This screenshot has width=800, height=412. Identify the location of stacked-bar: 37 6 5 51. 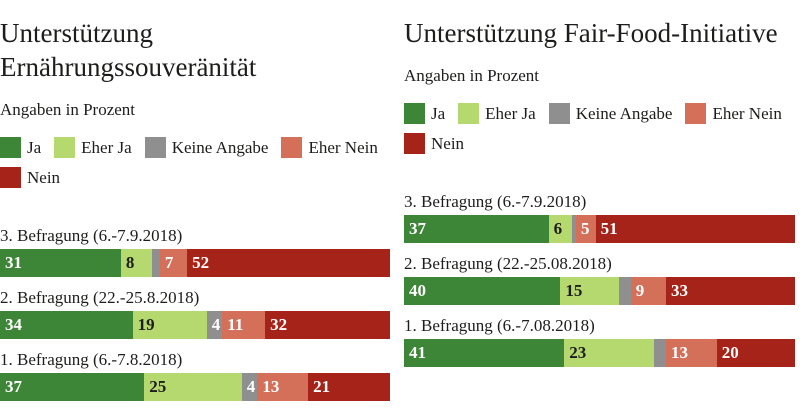
(599, 229).